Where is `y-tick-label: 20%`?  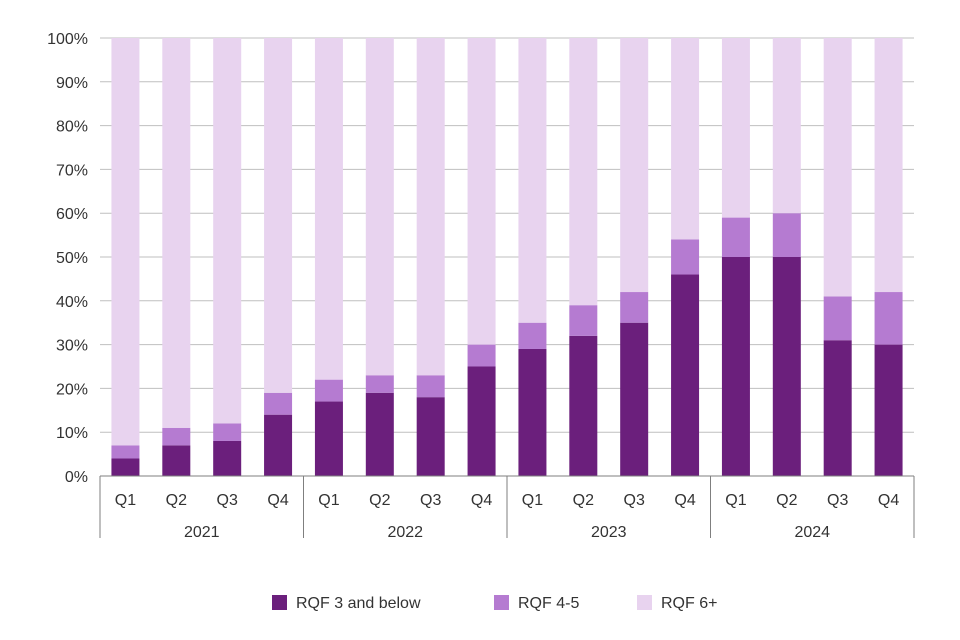
y-tick-label: 20% is located at coordinates (72, 389).